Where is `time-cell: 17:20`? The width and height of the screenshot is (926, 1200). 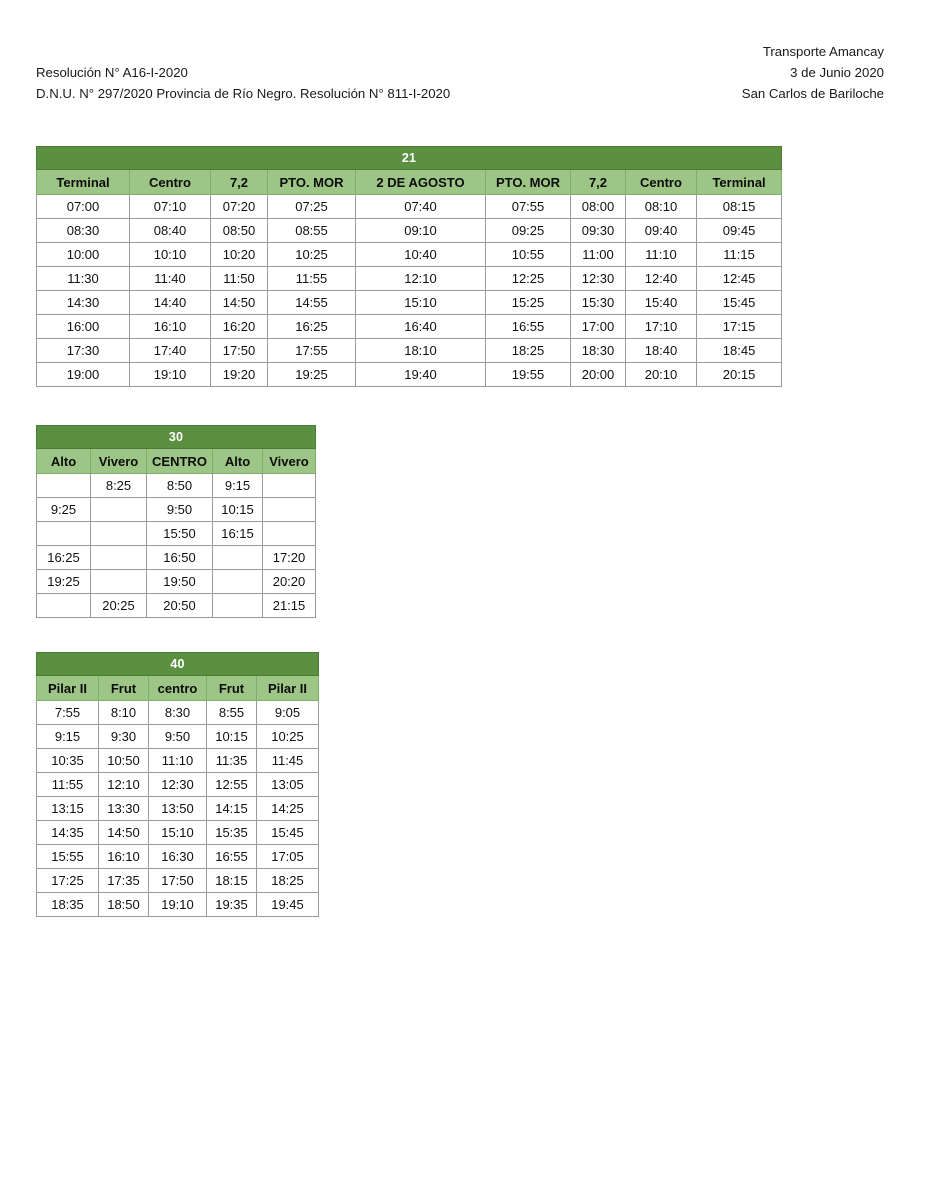
time-cell: 17:20 is located at coordinates (289, 557).